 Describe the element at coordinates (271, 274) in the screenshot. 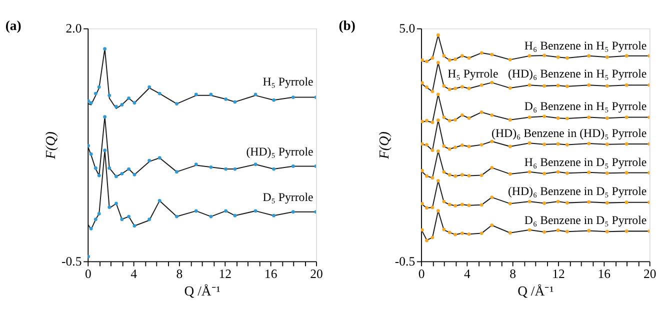

I see `x-tick-label: 16` at that location.